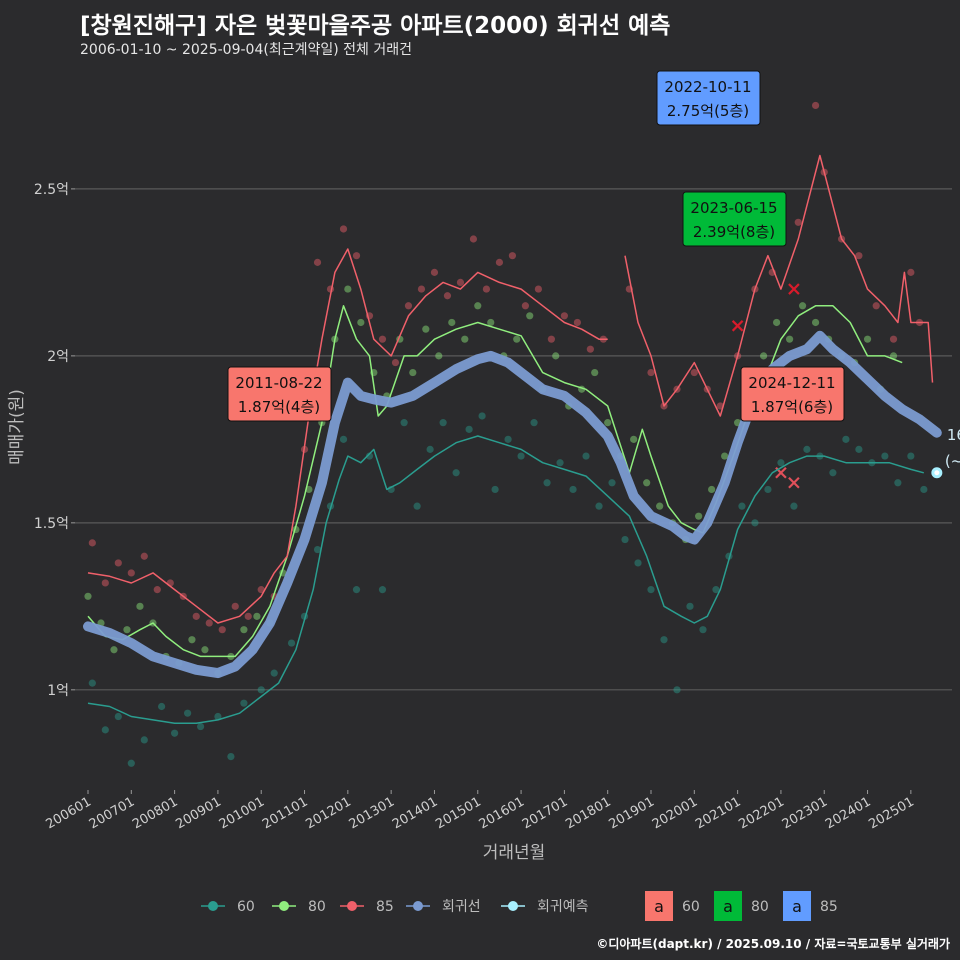 Image resolution: width=960 pixels, height=960 pixels. Describe the element at coordinates (155, 813) in the screenshot. I see `x-tick-label: 200801` at that location.